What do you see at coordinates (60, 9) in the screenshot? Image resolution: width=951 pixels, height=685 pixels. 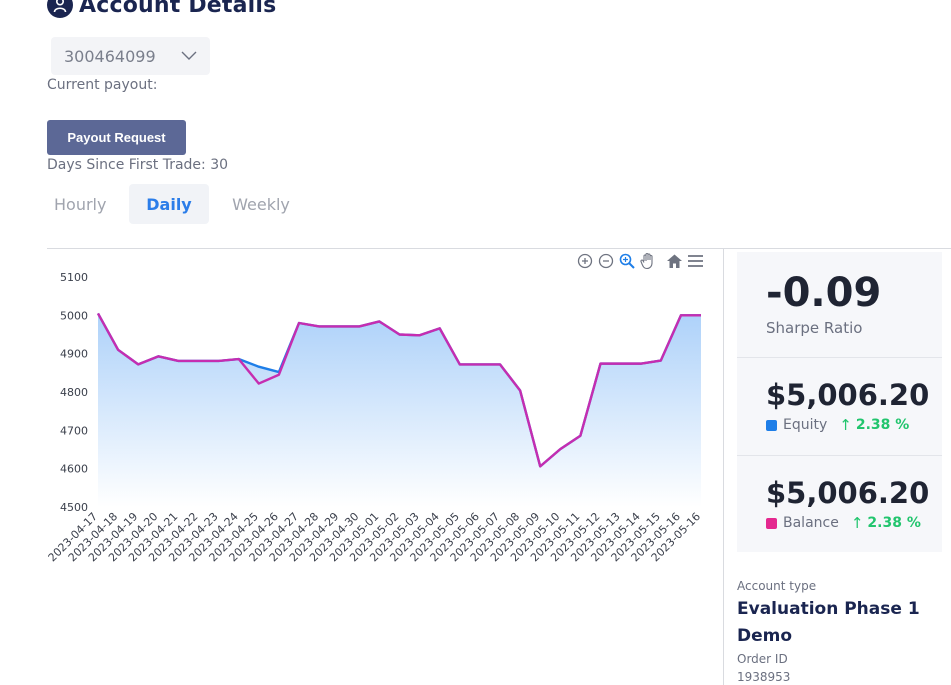 I see `user-icon` at bounding box center [60, 9].